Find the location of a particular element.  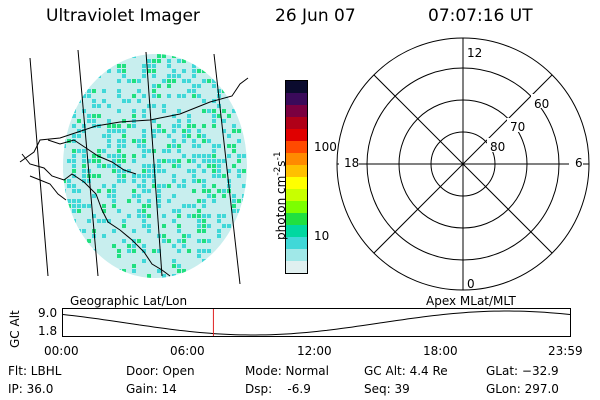

colorbar-swatch is located at coordinates (296, 195).